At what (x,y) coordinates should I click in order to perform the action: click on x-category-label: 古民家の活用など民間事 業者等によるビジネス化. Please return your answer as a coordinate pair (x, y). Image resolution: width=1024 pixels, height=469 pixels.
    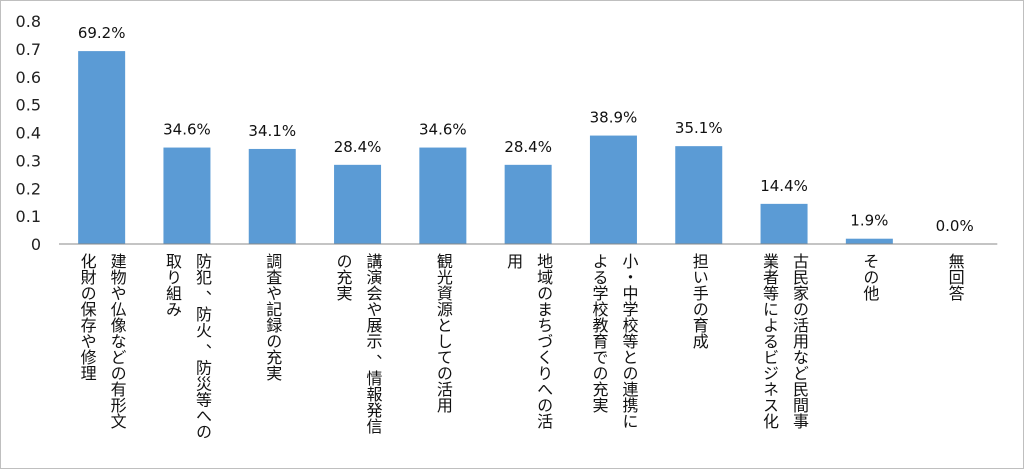
    Looking at the image, I should click on (785, 341).